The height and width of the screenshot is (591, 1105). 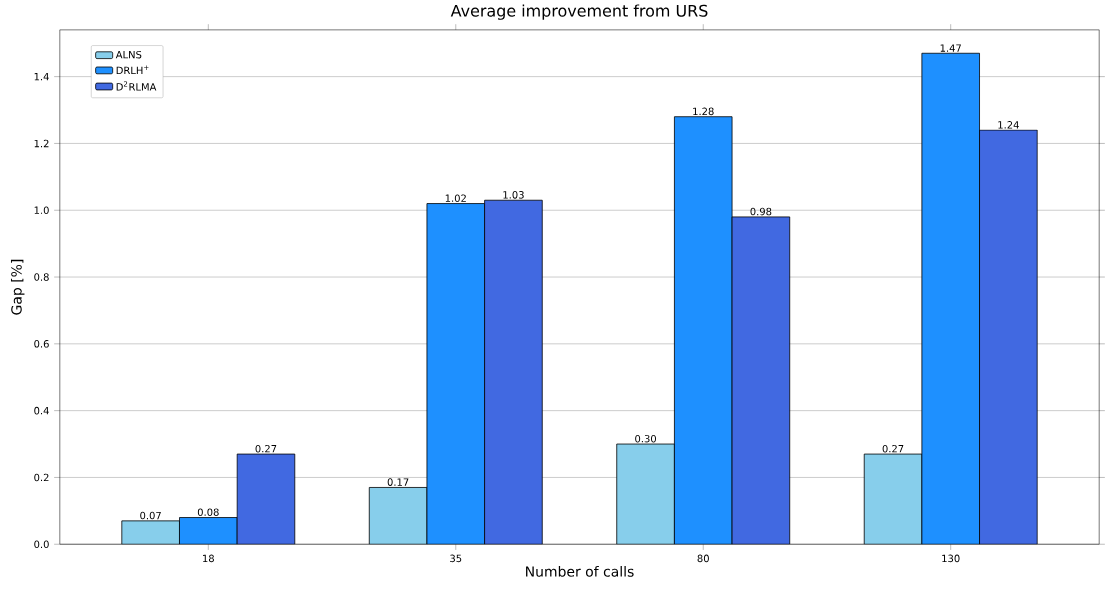 What do you see at coordinates (128, 54) in the screenshot?
I see `legend-label: ALNS` at bounding box center [128, 54].